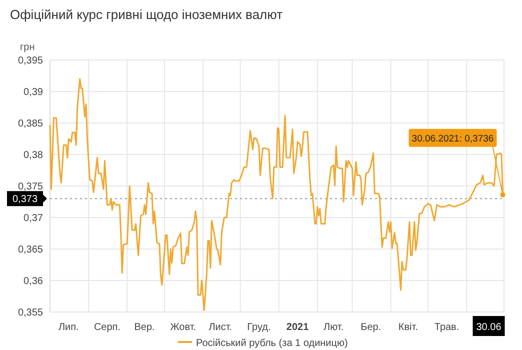 Image resolution: width=522 pixels, height=350 pixels. Describe the element at coordinates (31, 61) in the screenshot. I see `y-tick-label: 0,395` at that location.